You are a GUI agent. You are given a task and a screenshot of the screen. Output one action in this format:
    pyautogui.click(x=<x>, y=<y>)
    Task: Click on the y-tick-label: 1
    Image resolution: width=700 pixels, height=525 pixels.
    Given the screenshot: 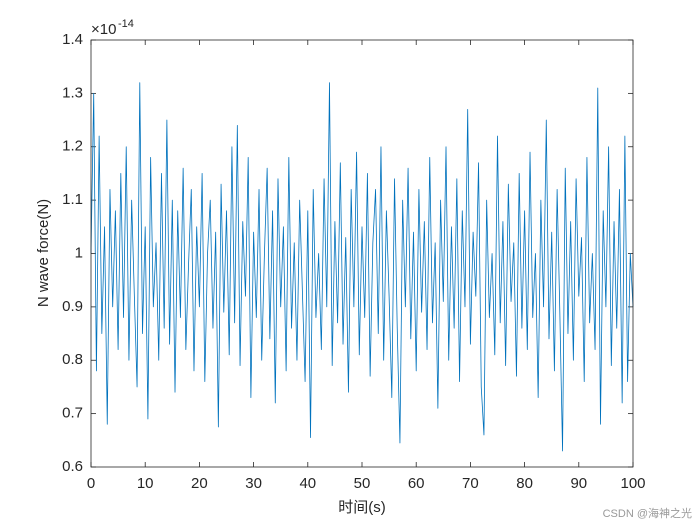 What is the action you would take?
    pyautogui.click(x=79, y=252)
    